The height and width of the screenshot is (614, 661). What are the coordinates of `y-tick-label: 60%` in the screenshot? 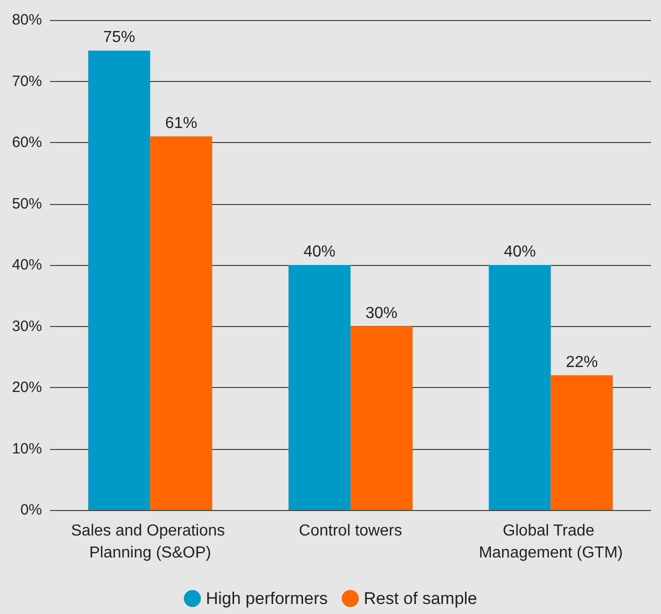 It's located at (27, 142).